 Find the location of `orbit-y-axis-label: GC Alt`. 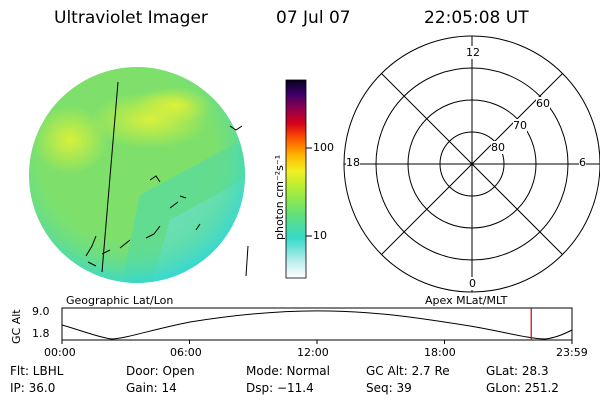

orbit-y-axis-label: GC Alt is located at coordinates (16, 326).